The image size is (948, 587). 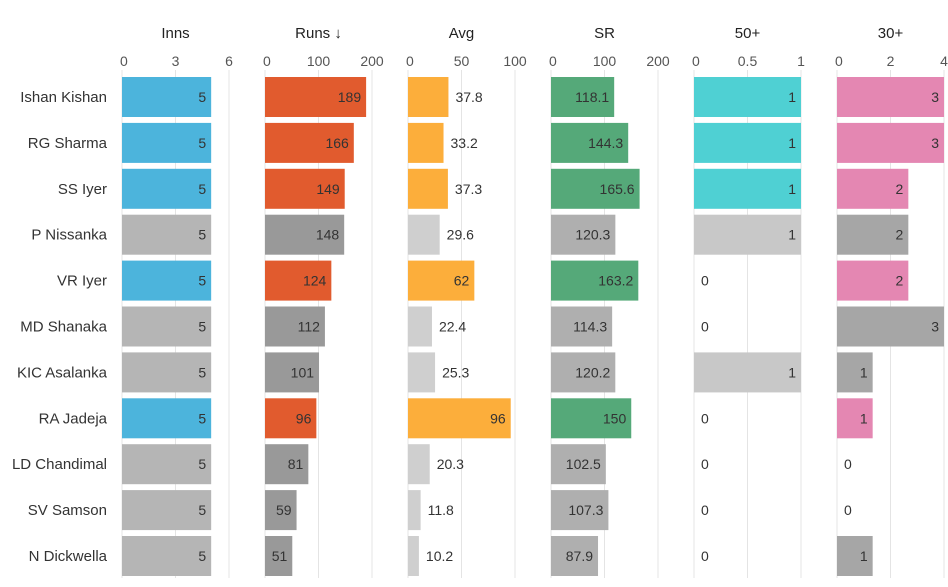 I want to click on value-label-runs-vr-iyer: 124, so click(x=315, y=281).